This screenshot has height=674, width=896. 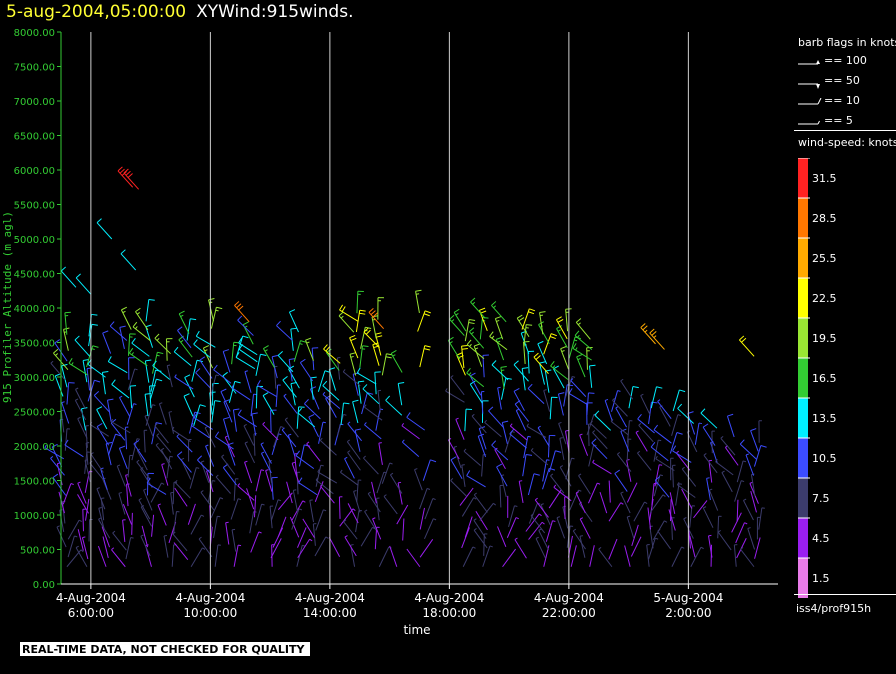 What do you see at coordinates (842, 100) in the screenshot?
I see `barb-legend-10-label: == 10` at bounding box center [842, 100].